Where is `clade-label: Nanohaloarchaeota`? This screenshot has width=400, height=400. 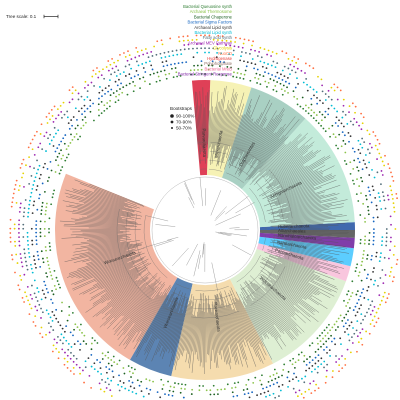
clade-label: Nanohaloarchaeota is located at coordinates (297, 236).